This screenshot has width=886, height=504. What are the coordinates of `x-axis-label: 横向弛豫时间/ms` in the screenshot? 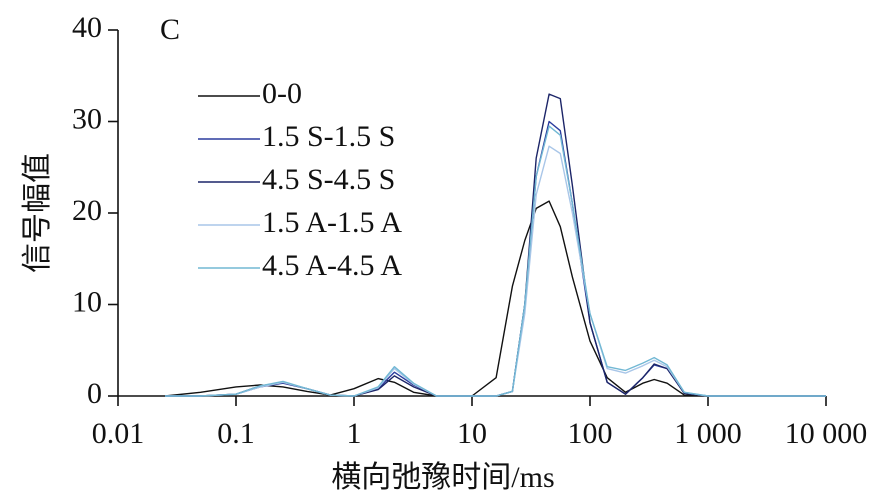 It's located at (442, 477).